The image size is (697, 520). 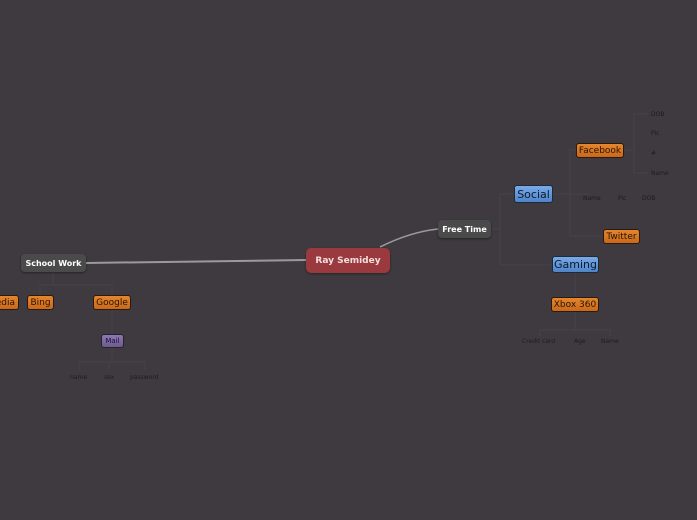 What do you see at coordinates (533, 194) in the screenshot?
I see `node-social: Social` at bounding box center [533, 194].